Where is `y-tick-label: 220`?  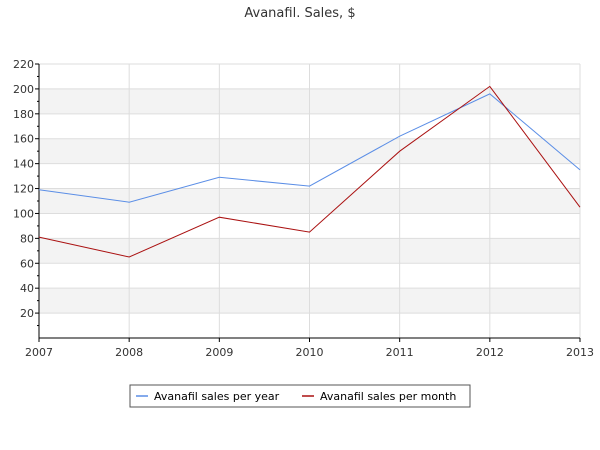
y-tick-label: 220 is located at coordinates (23, 64).